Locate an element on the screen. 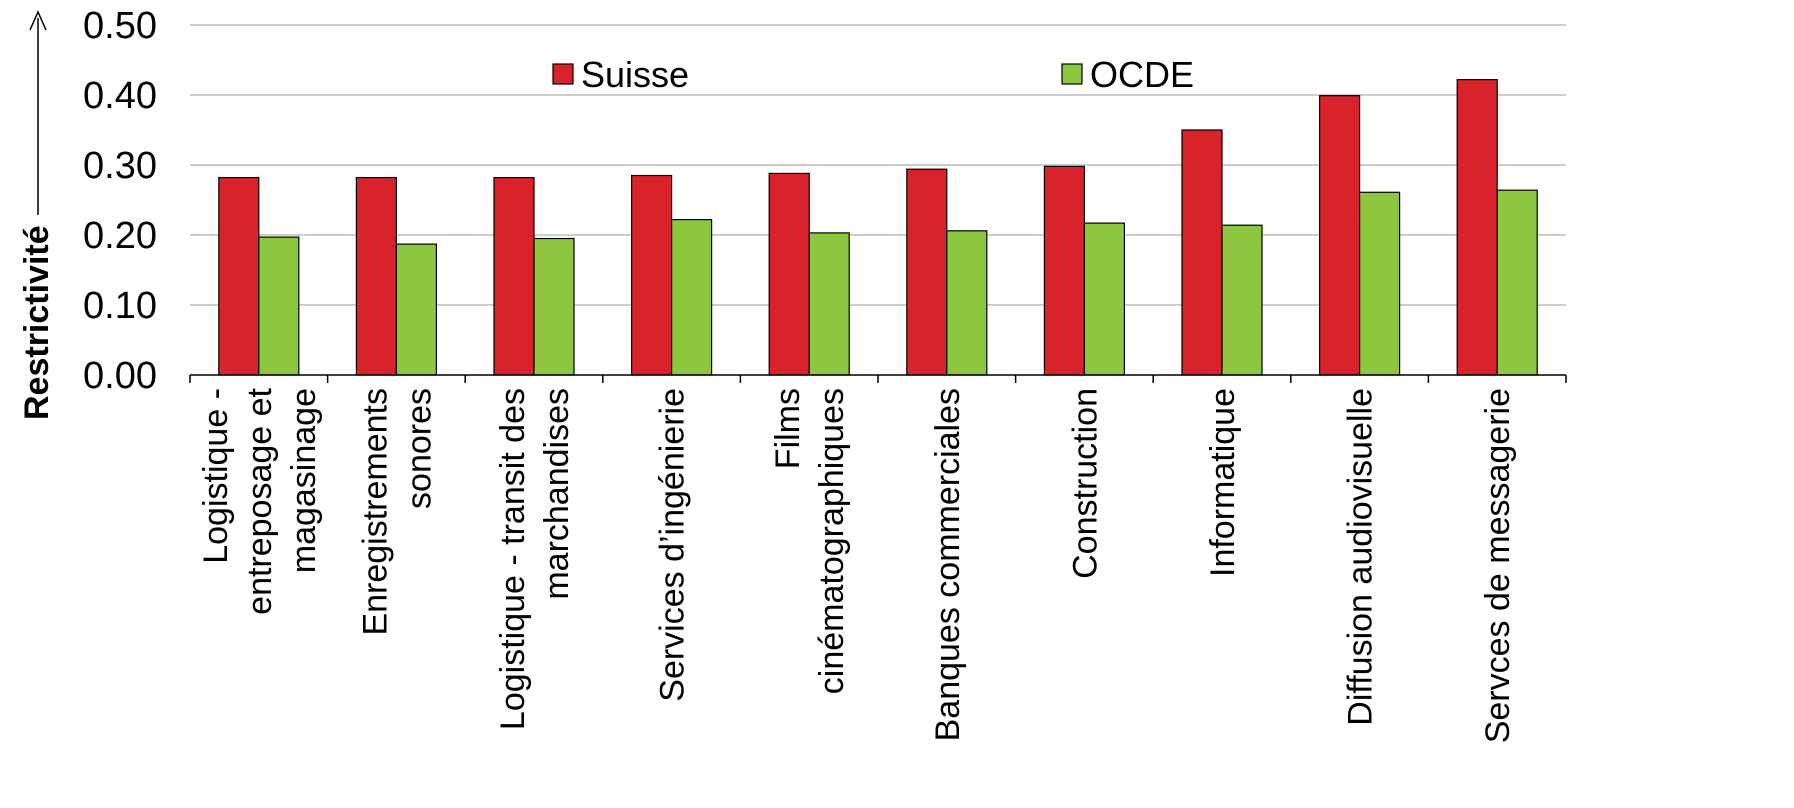 Image resolution: width=1794 pixels, height=808 pixels. y-tick-label: 0.00 is located at coordinates (120, 376).